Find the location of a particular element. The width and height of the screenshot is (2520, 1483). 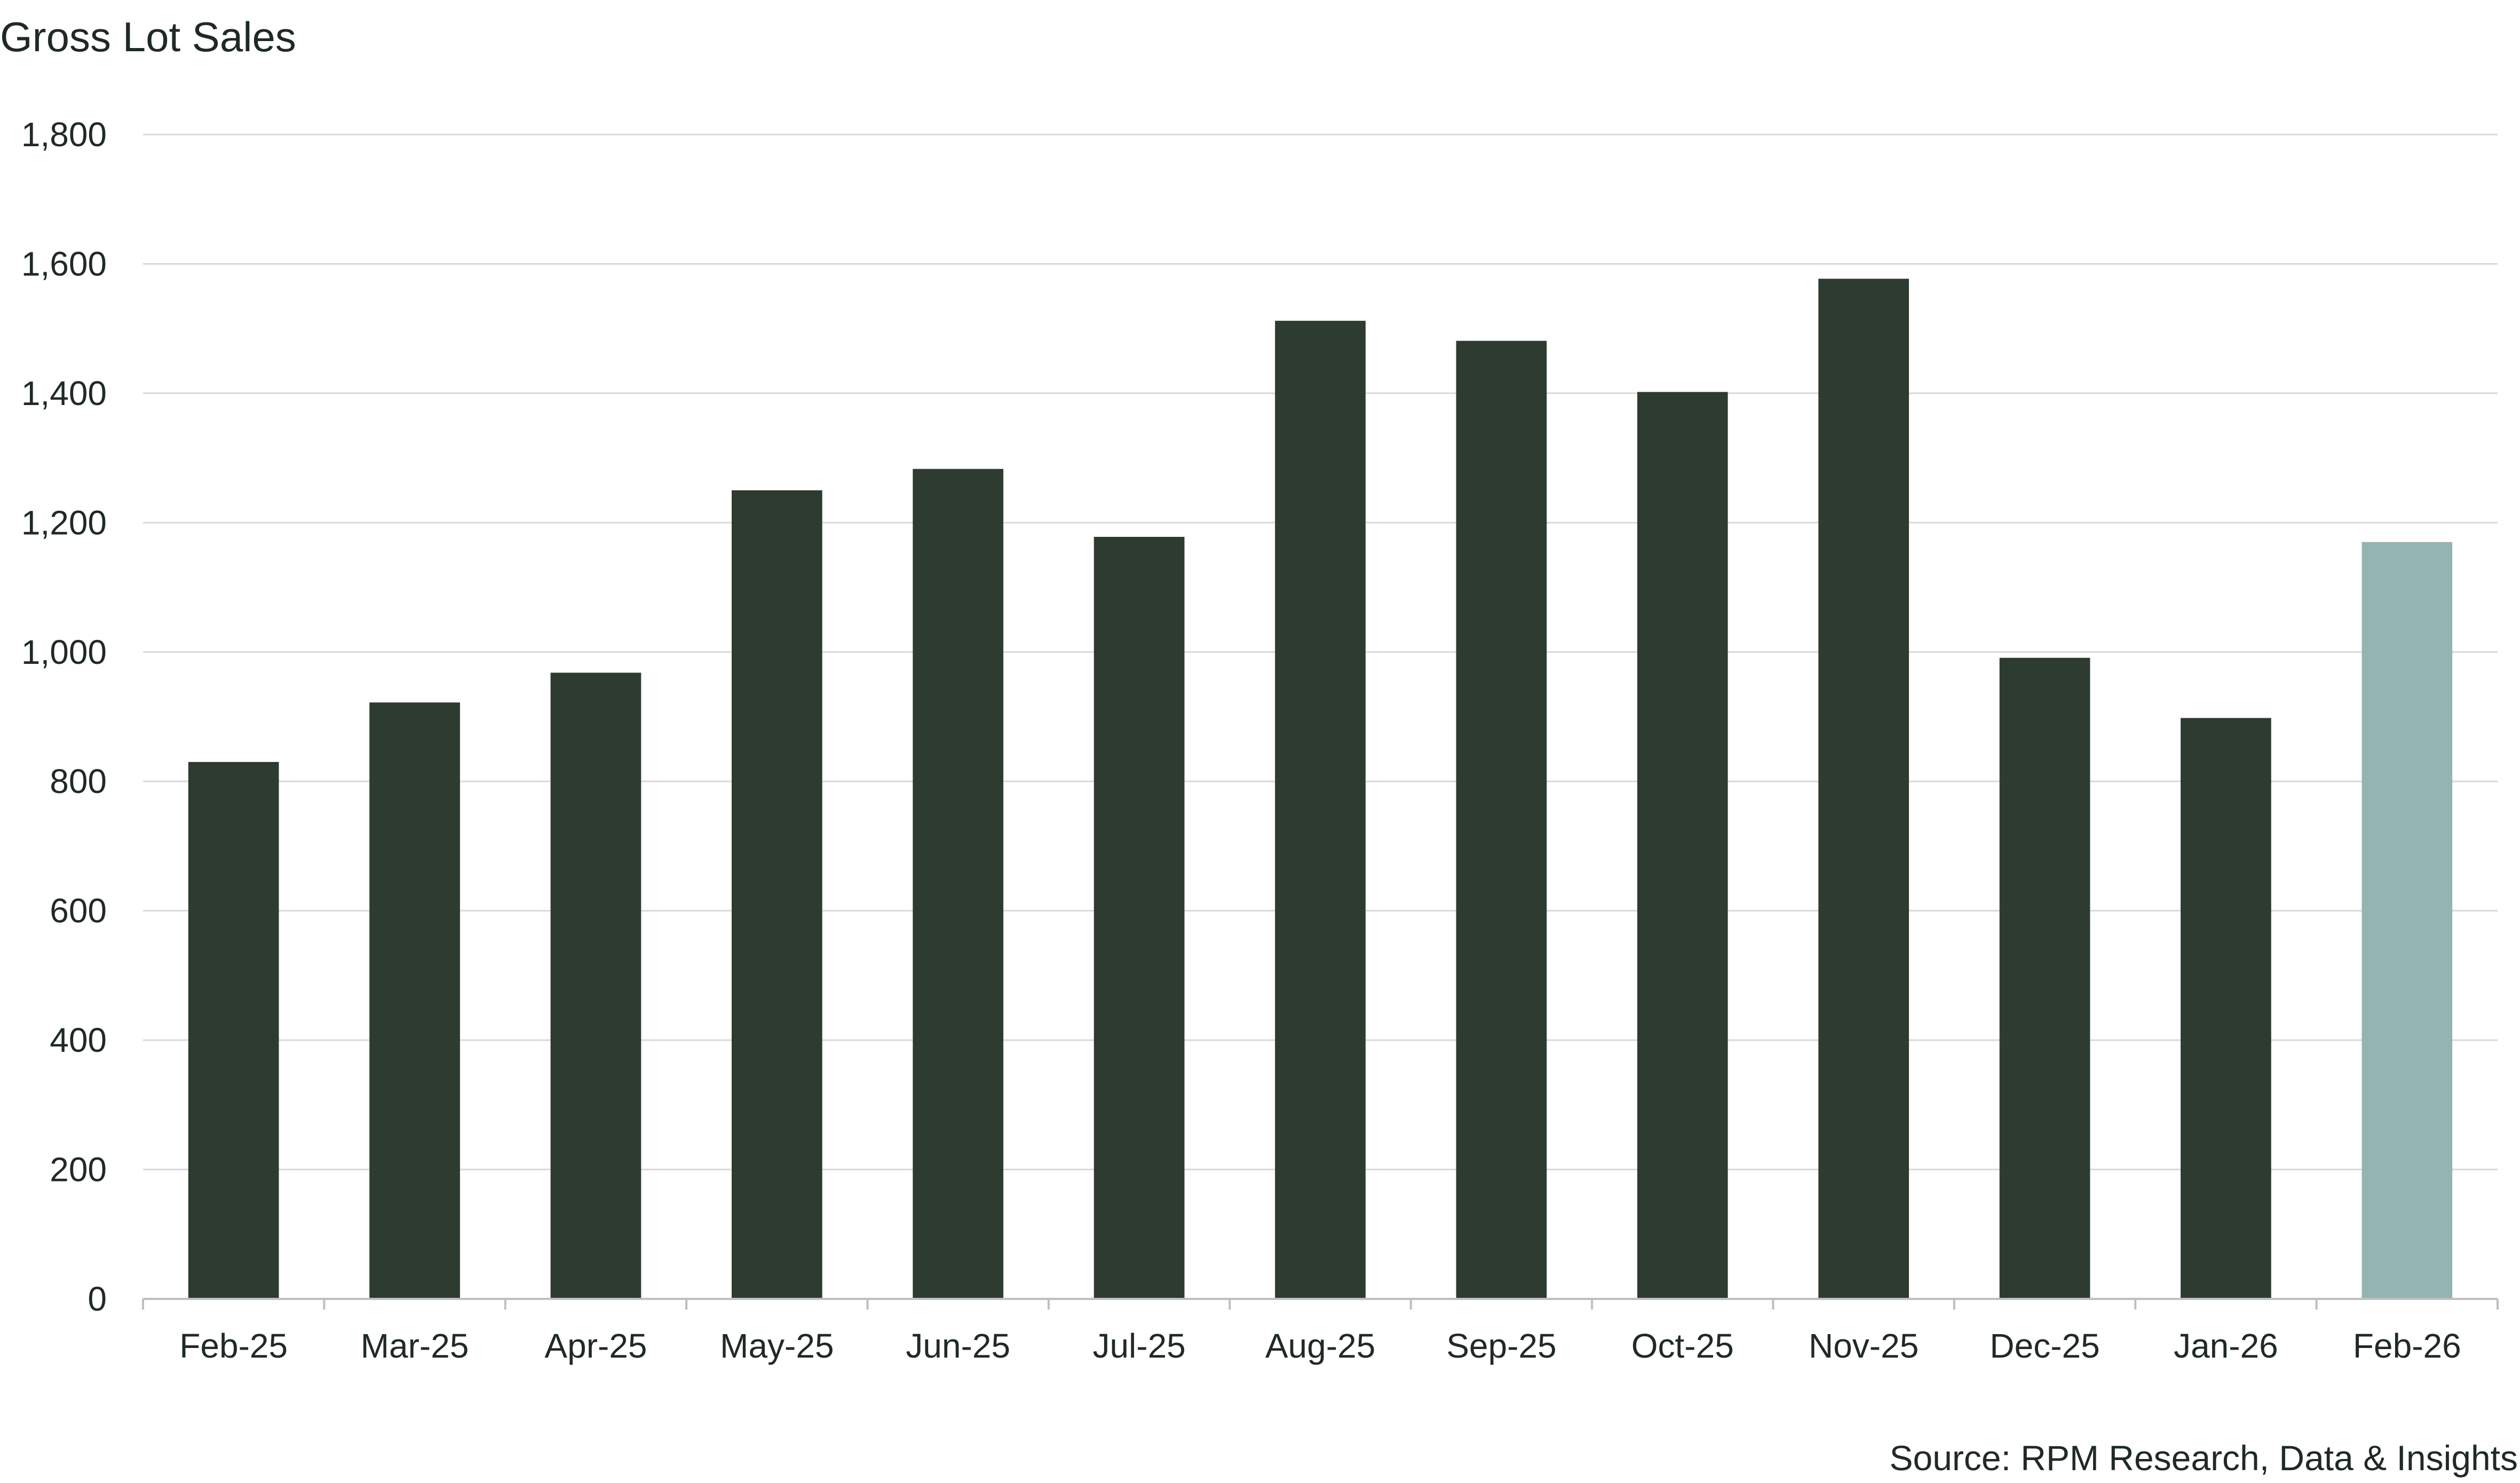

x-tick-label: Aug-25 is located at coordinates (1320, 1346).